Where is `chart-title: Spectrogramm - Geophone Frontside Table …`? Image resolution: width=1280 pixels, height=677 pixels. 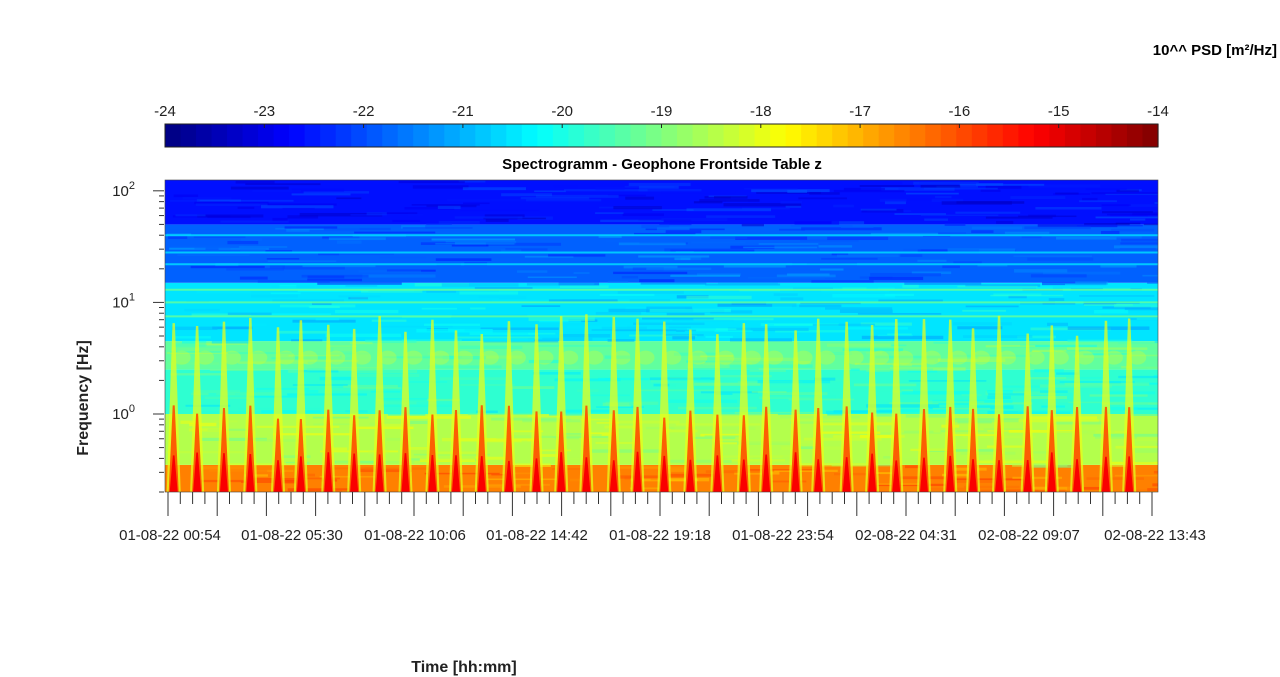
chart-title: Spectrogramm - Geophone Frontside Table … is located at coordinates (662, 164).